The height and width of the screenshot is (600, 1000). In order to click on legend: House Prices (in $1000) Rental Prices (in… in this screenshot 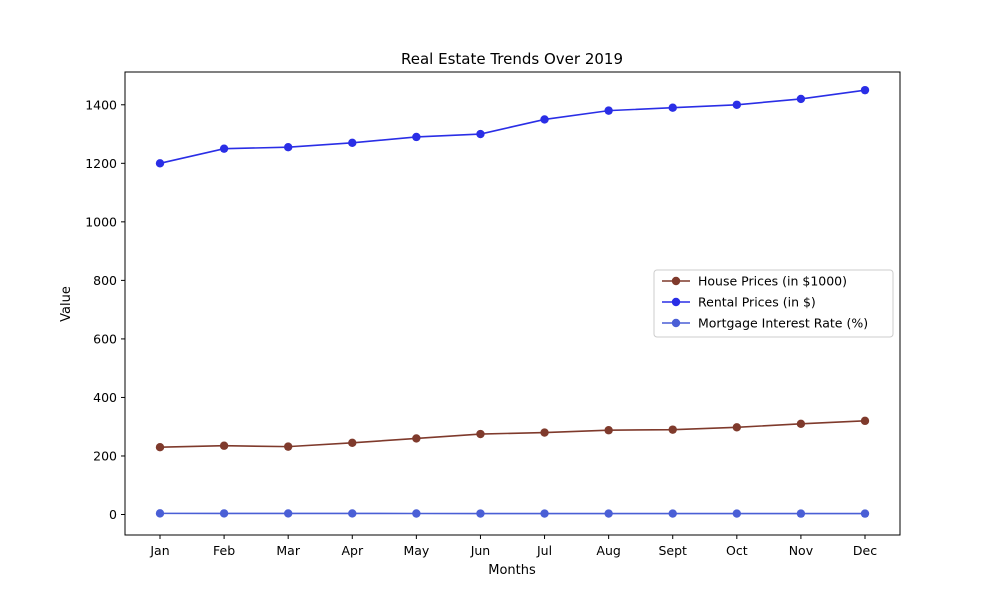, I will do `click(773, 303)`.